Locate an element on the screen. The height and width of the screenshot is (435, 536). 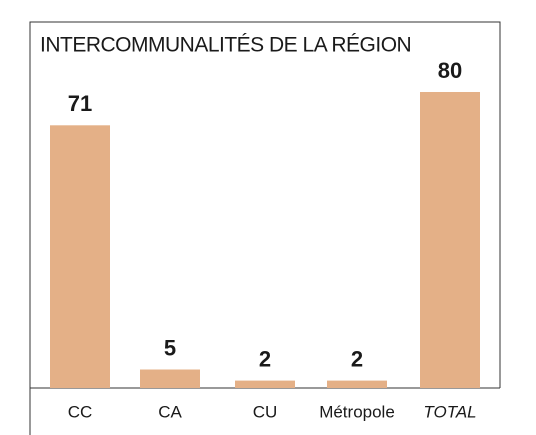
x-tick-label: Métropole is located at coordinates (357, 411).